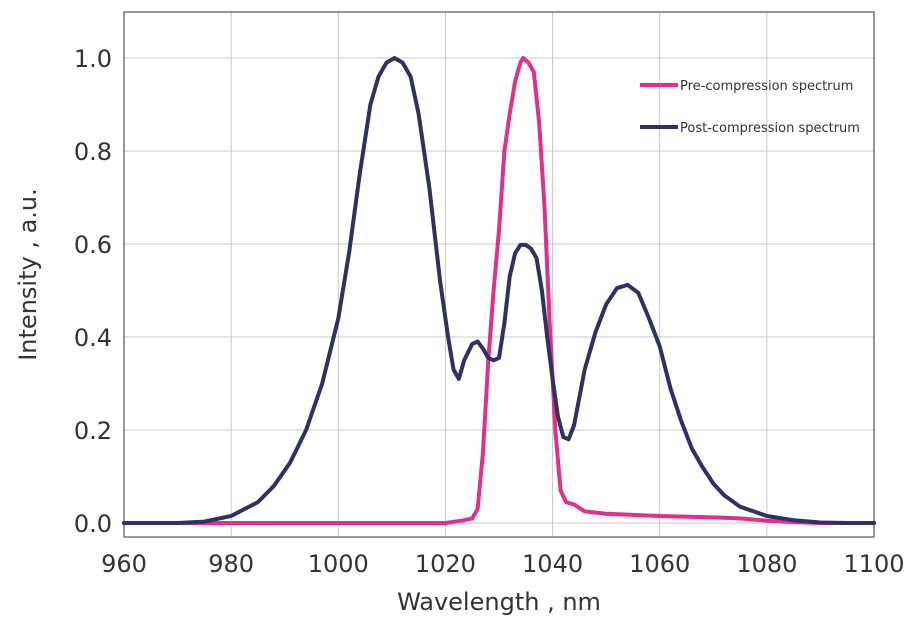  What do you see at coordinates (93, 431) in the screenshot?
I see `y-tick-label: 0.2` at bounding box center [93, 431].